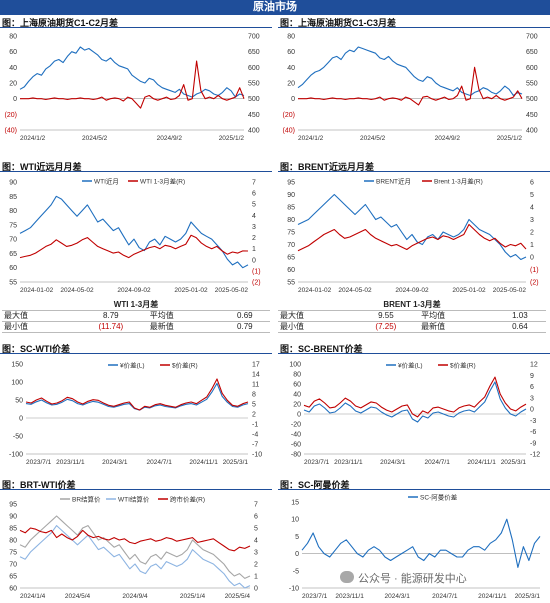  What do you see at coordinates (254, 99) in the screenshot?
I see `y2-tick-label: 500` at bounding box center [254, 99].